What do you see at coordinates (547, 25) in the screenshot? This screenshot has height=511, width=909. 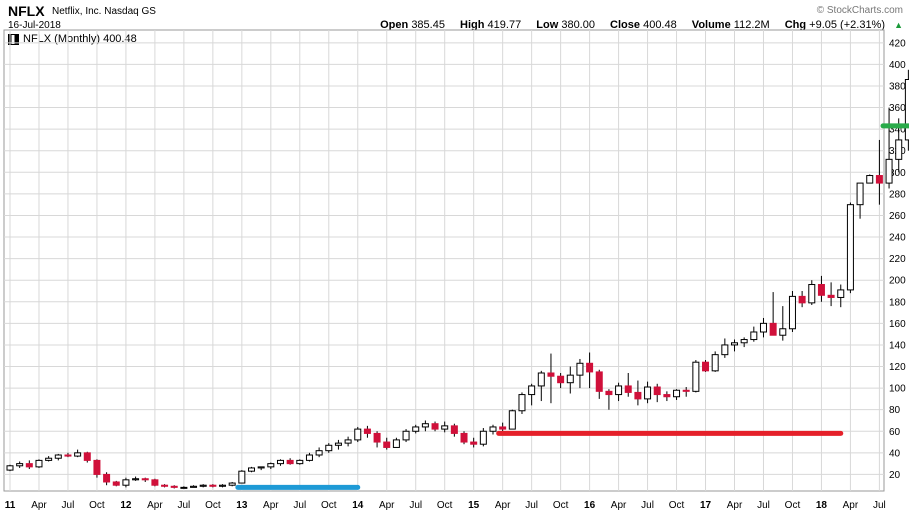 I see `low-label: Low` at bounding box center [547, 25].